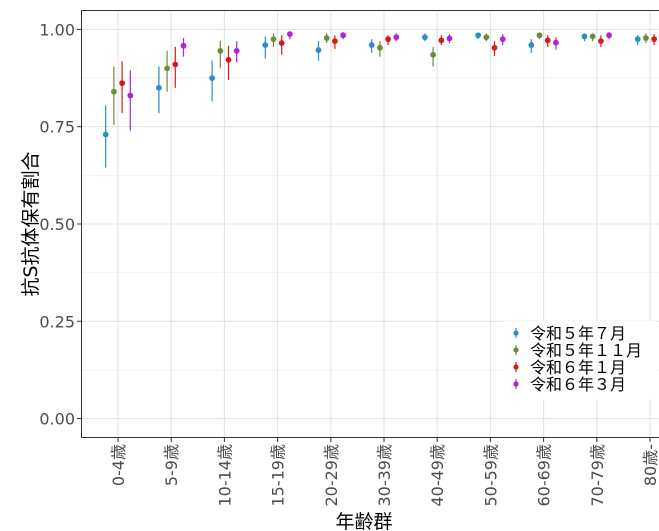  Describe the element at coordinates (224, 475) in the screenshot. I see `x-tick-label: 10-14歳` at that location.